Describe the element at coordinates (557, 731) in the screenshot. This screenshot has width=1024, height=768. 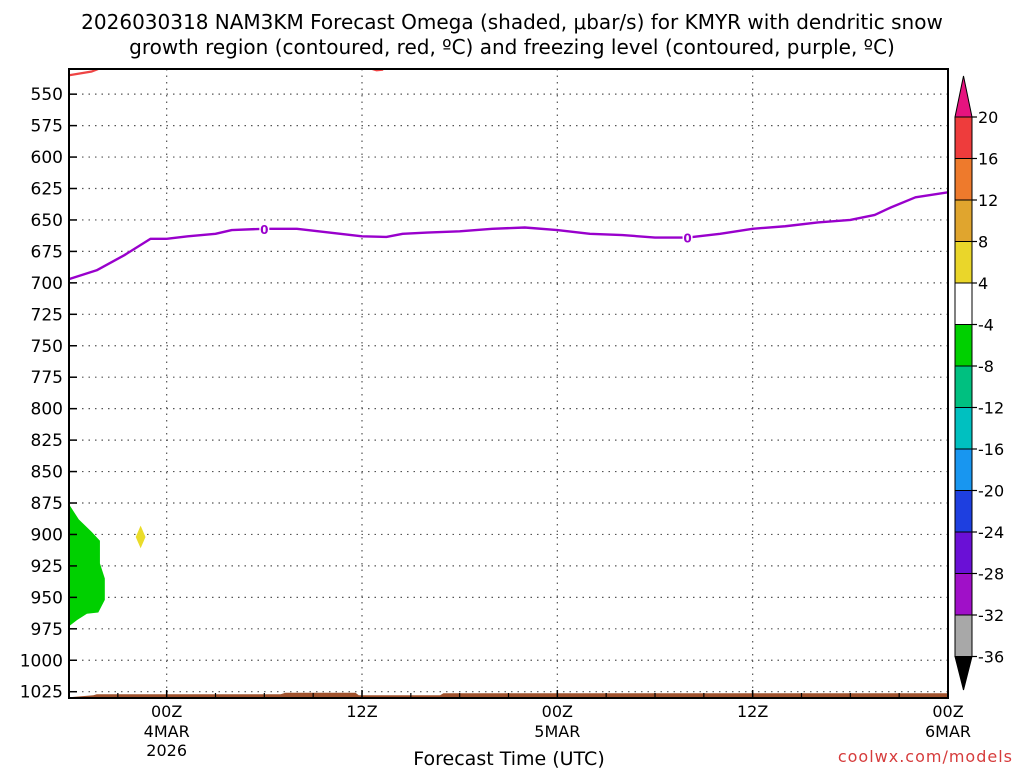
I see `x-tick-date: 5MAR` at that location.